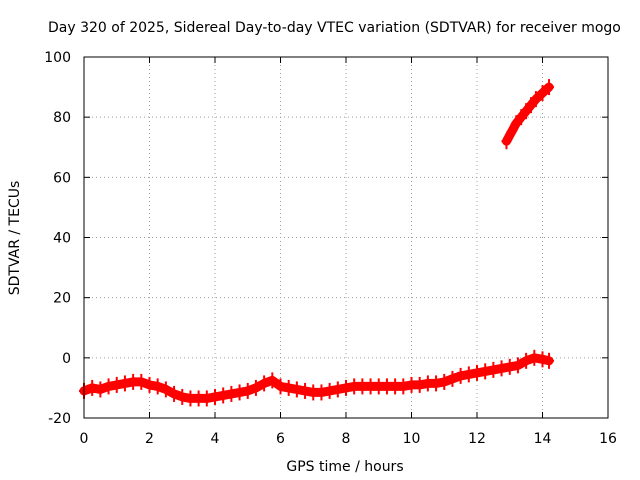 The height and width of the screenshot is (480, 640). I want to click on x-tick-label: 8, so click(346, 439).